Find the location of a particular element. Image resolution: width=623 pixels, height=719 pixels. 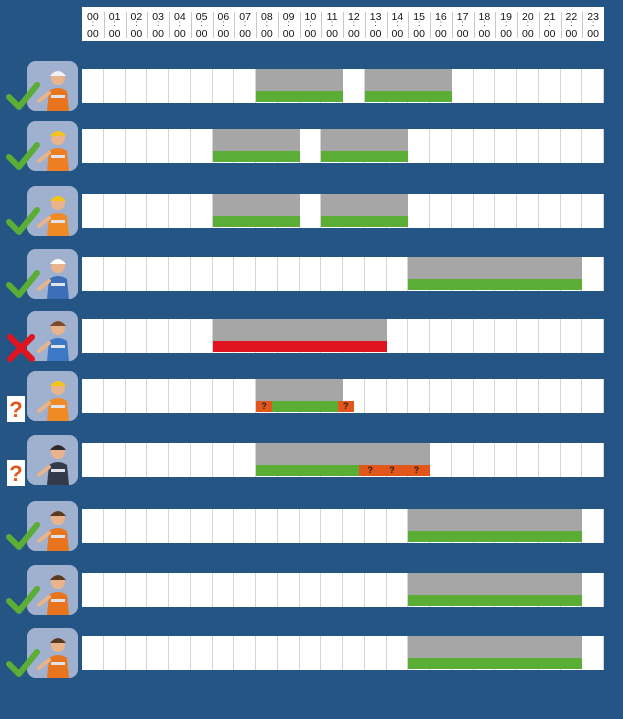

hour-label: 00:00 is located at coordinates (93, 24).